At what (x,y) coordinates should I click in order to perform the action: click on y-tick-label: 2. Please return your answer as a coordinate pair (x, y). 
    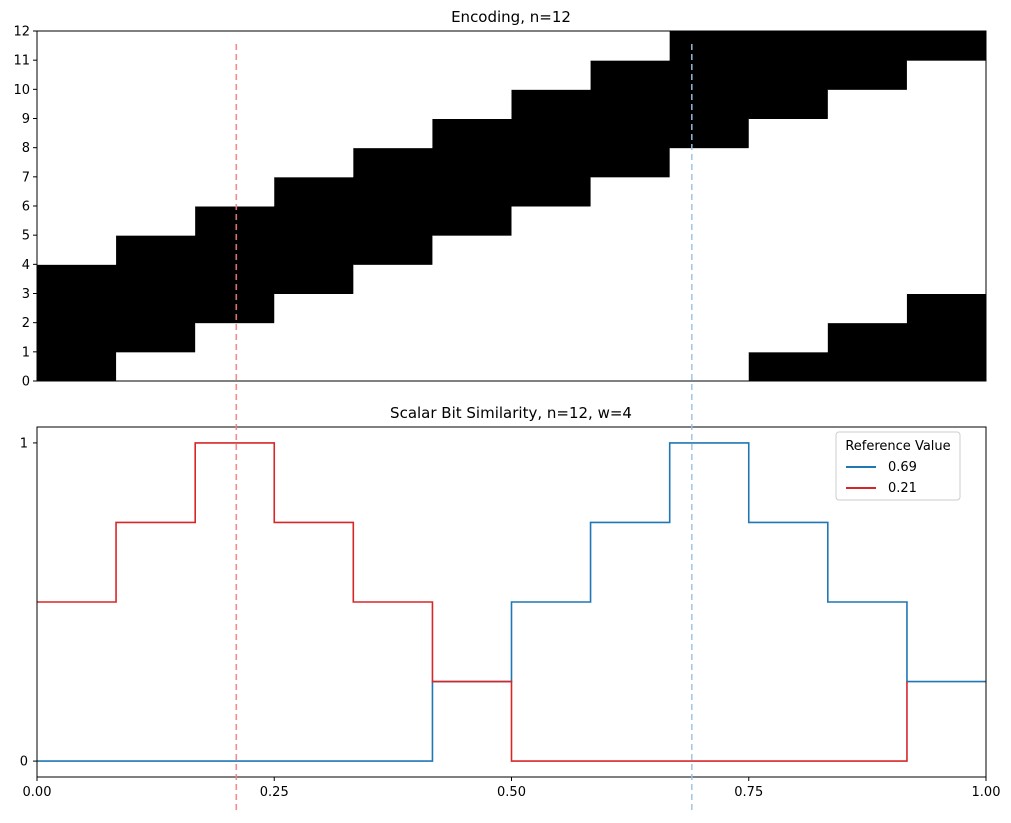
    Looking at the image, I should click on (26, 323).